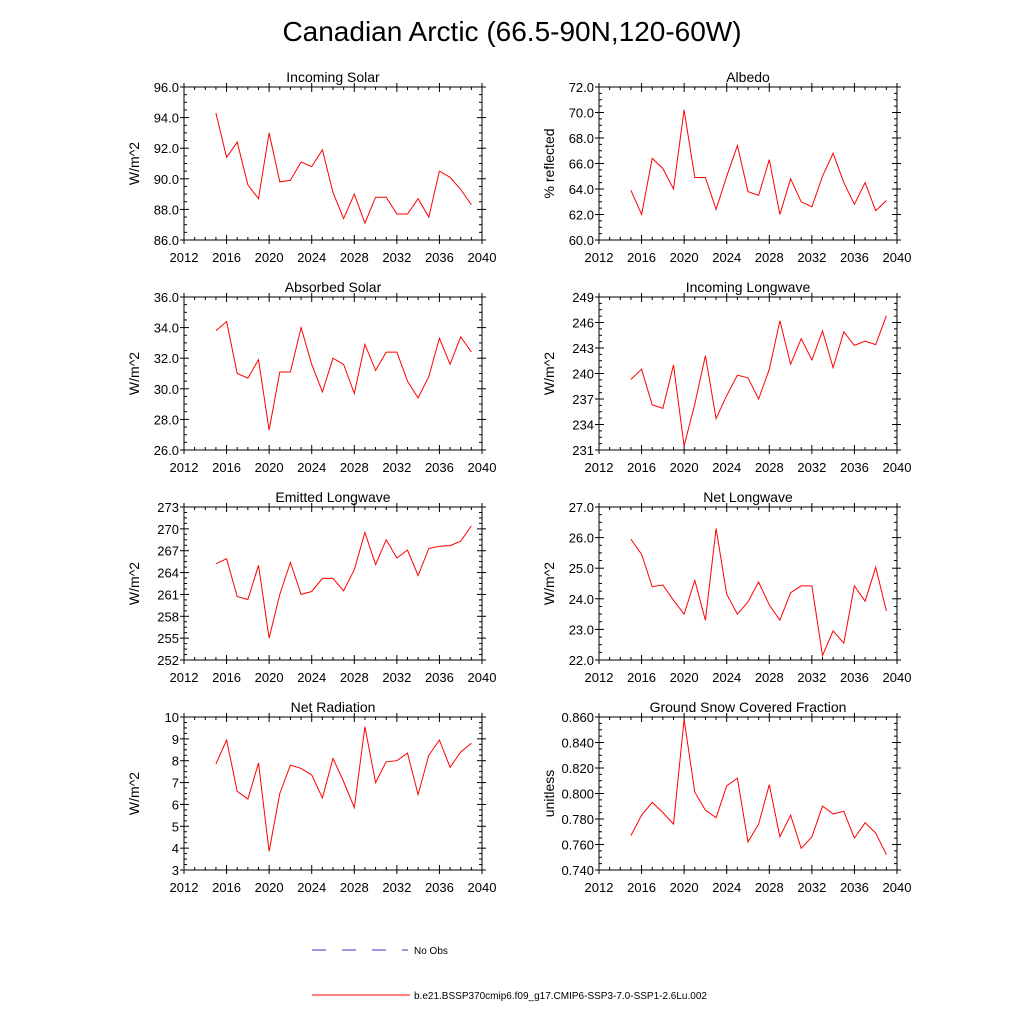 The image size is (1024, 1024). Describe the element at coordinates (172, 717) in the screenshot. I see `y-tick-label: 10` at that location.